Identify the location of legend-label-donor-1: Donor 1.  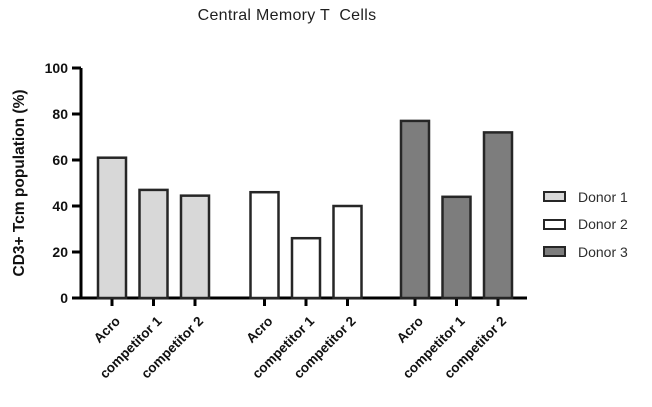
(603, 196).